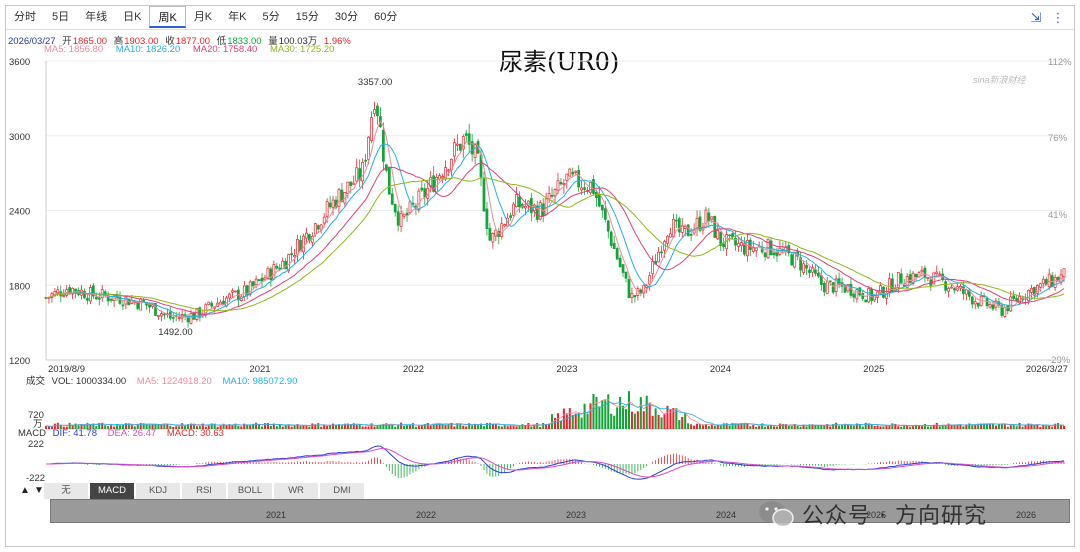 The height and width of the screenshot is (552, 1080). Describe the element at coordinates (302, 49) in the screenshot. I see `ma30-value: MA30: 1725.20` at that location.